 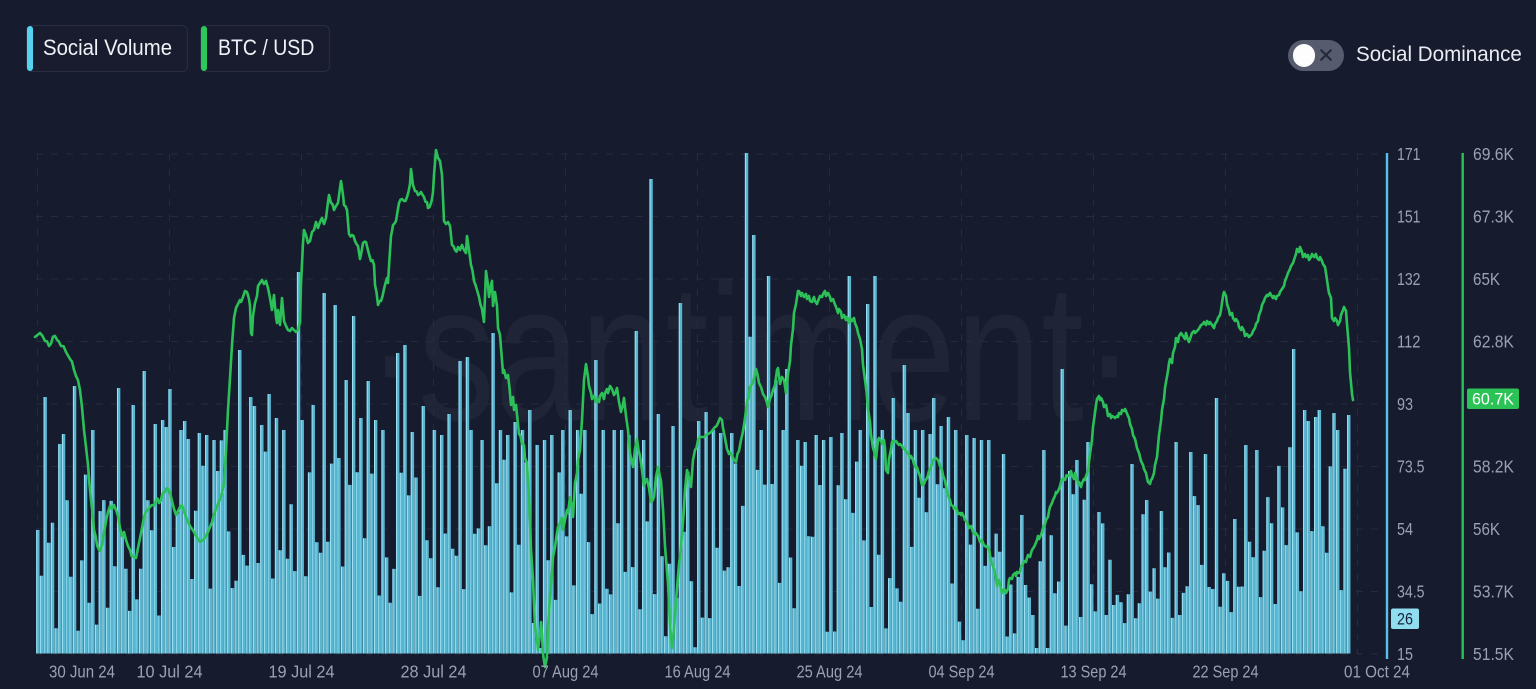 What do you see at coordinates (1405, 619) in the screenshot?
I see `svg-text: 26` at bounding box center [1405, 619].